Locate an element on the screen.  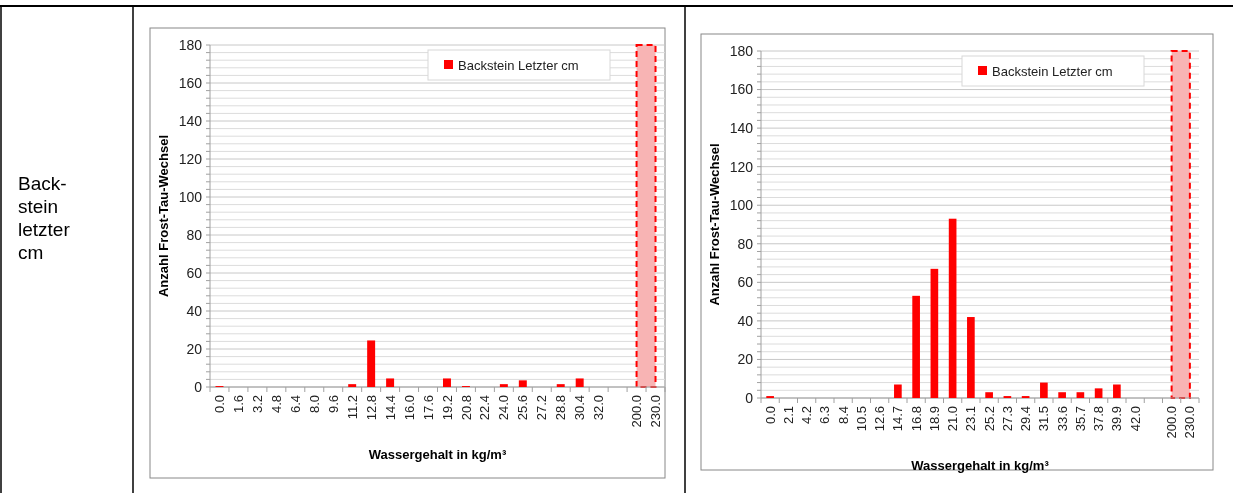
x-tick-label: 31.5 is located at coordinates (1044, 419).